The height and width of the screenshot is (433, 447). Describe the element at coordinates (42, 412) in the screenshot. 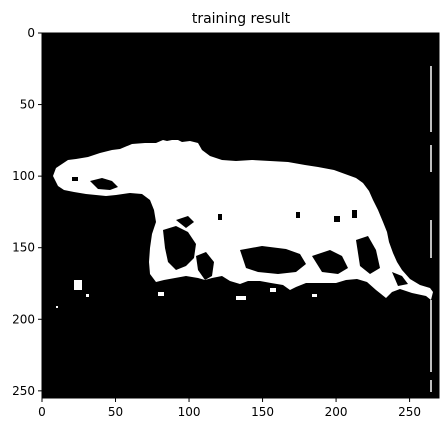

I see `x-tick-label: 0` at that location.